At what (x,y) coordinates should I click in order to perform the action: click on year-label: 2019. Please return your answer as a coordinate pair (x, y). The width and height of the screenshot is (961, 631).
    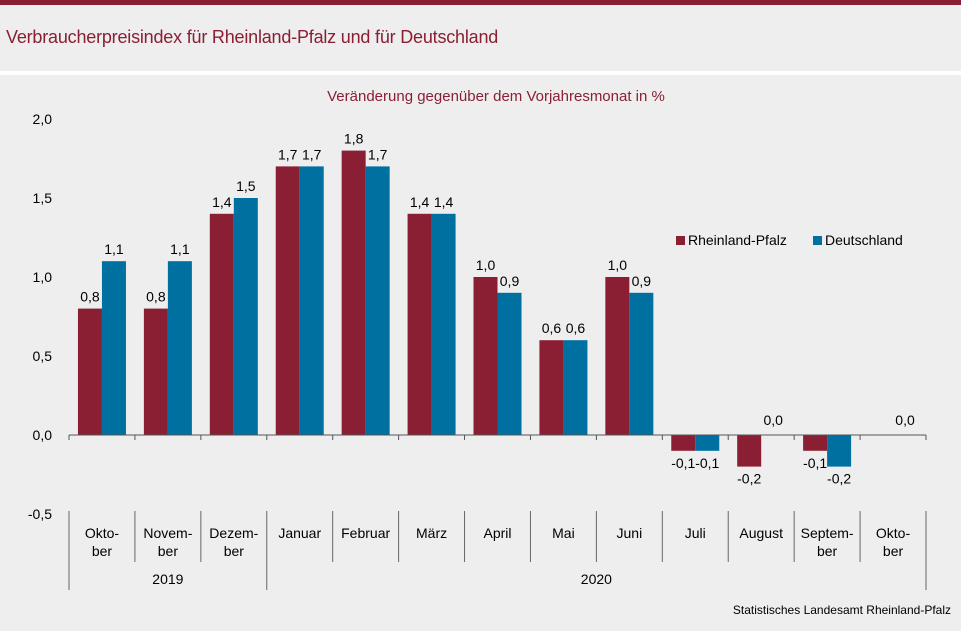
    Looking at the image, I should click on (167, 579).